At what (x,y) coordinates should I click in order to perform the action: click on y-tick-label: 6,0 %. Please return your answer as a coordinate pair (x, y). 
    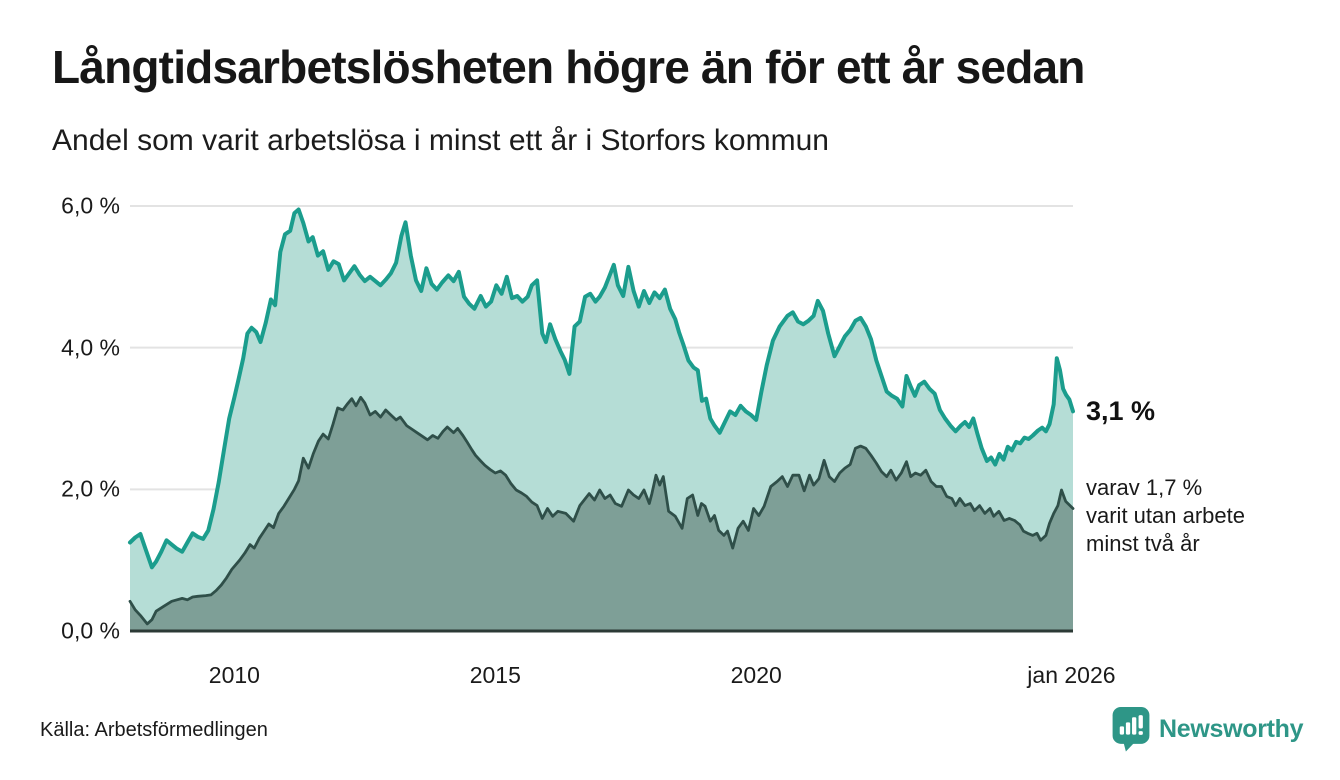
    Looking at the image, I should click on (90, 205).